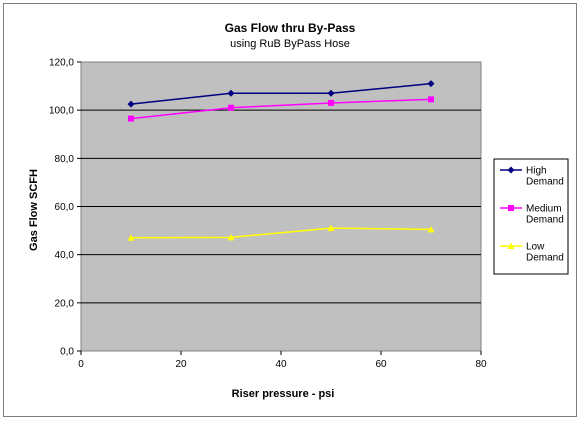  I want to click on x-tick-label: 60, so click(381, 364).